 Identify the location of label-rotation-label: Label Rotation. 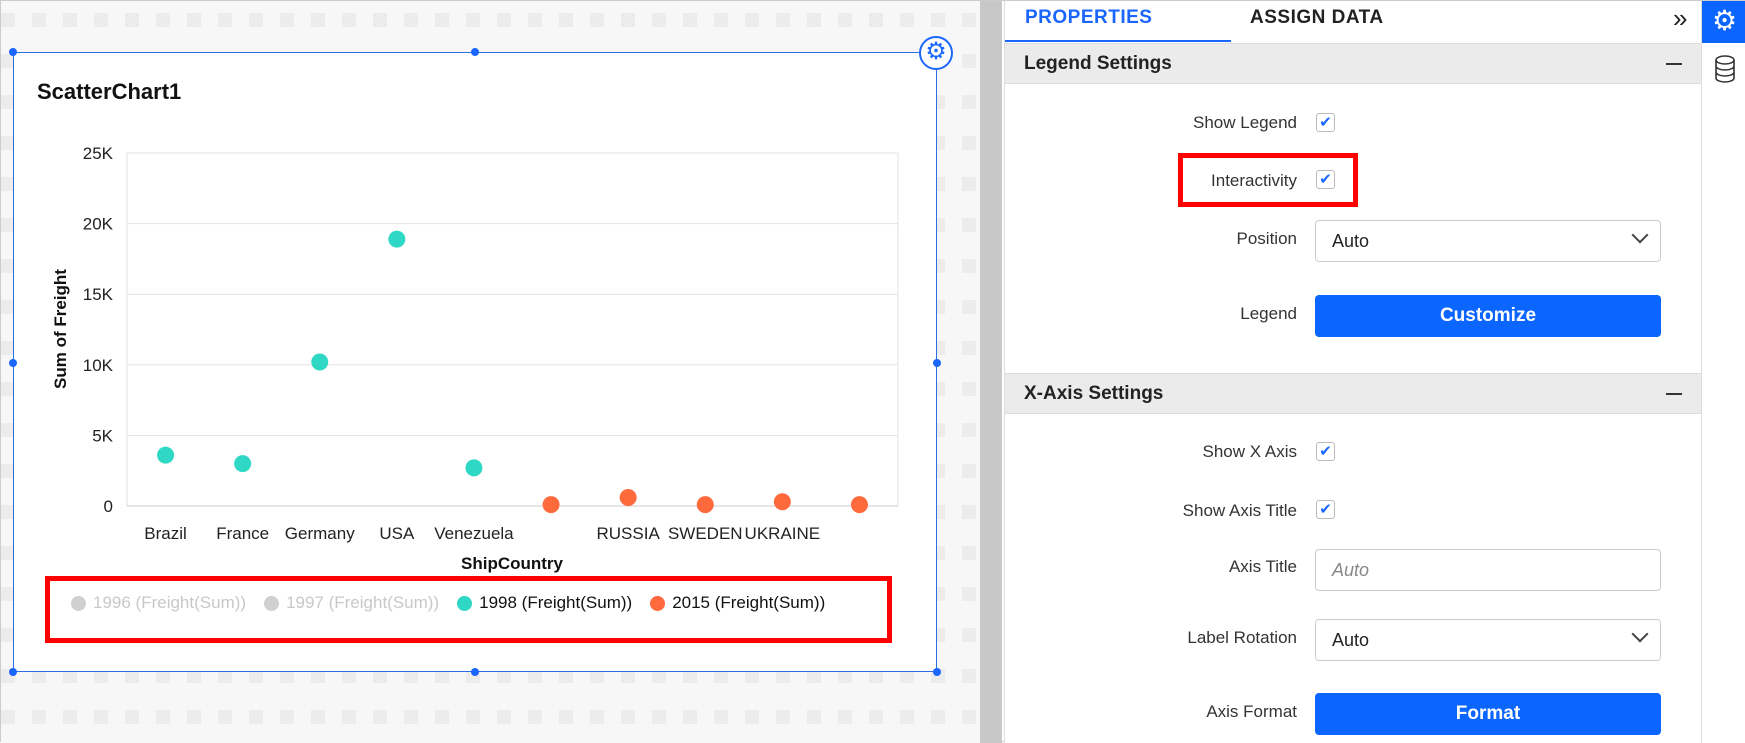
(1242, 637).